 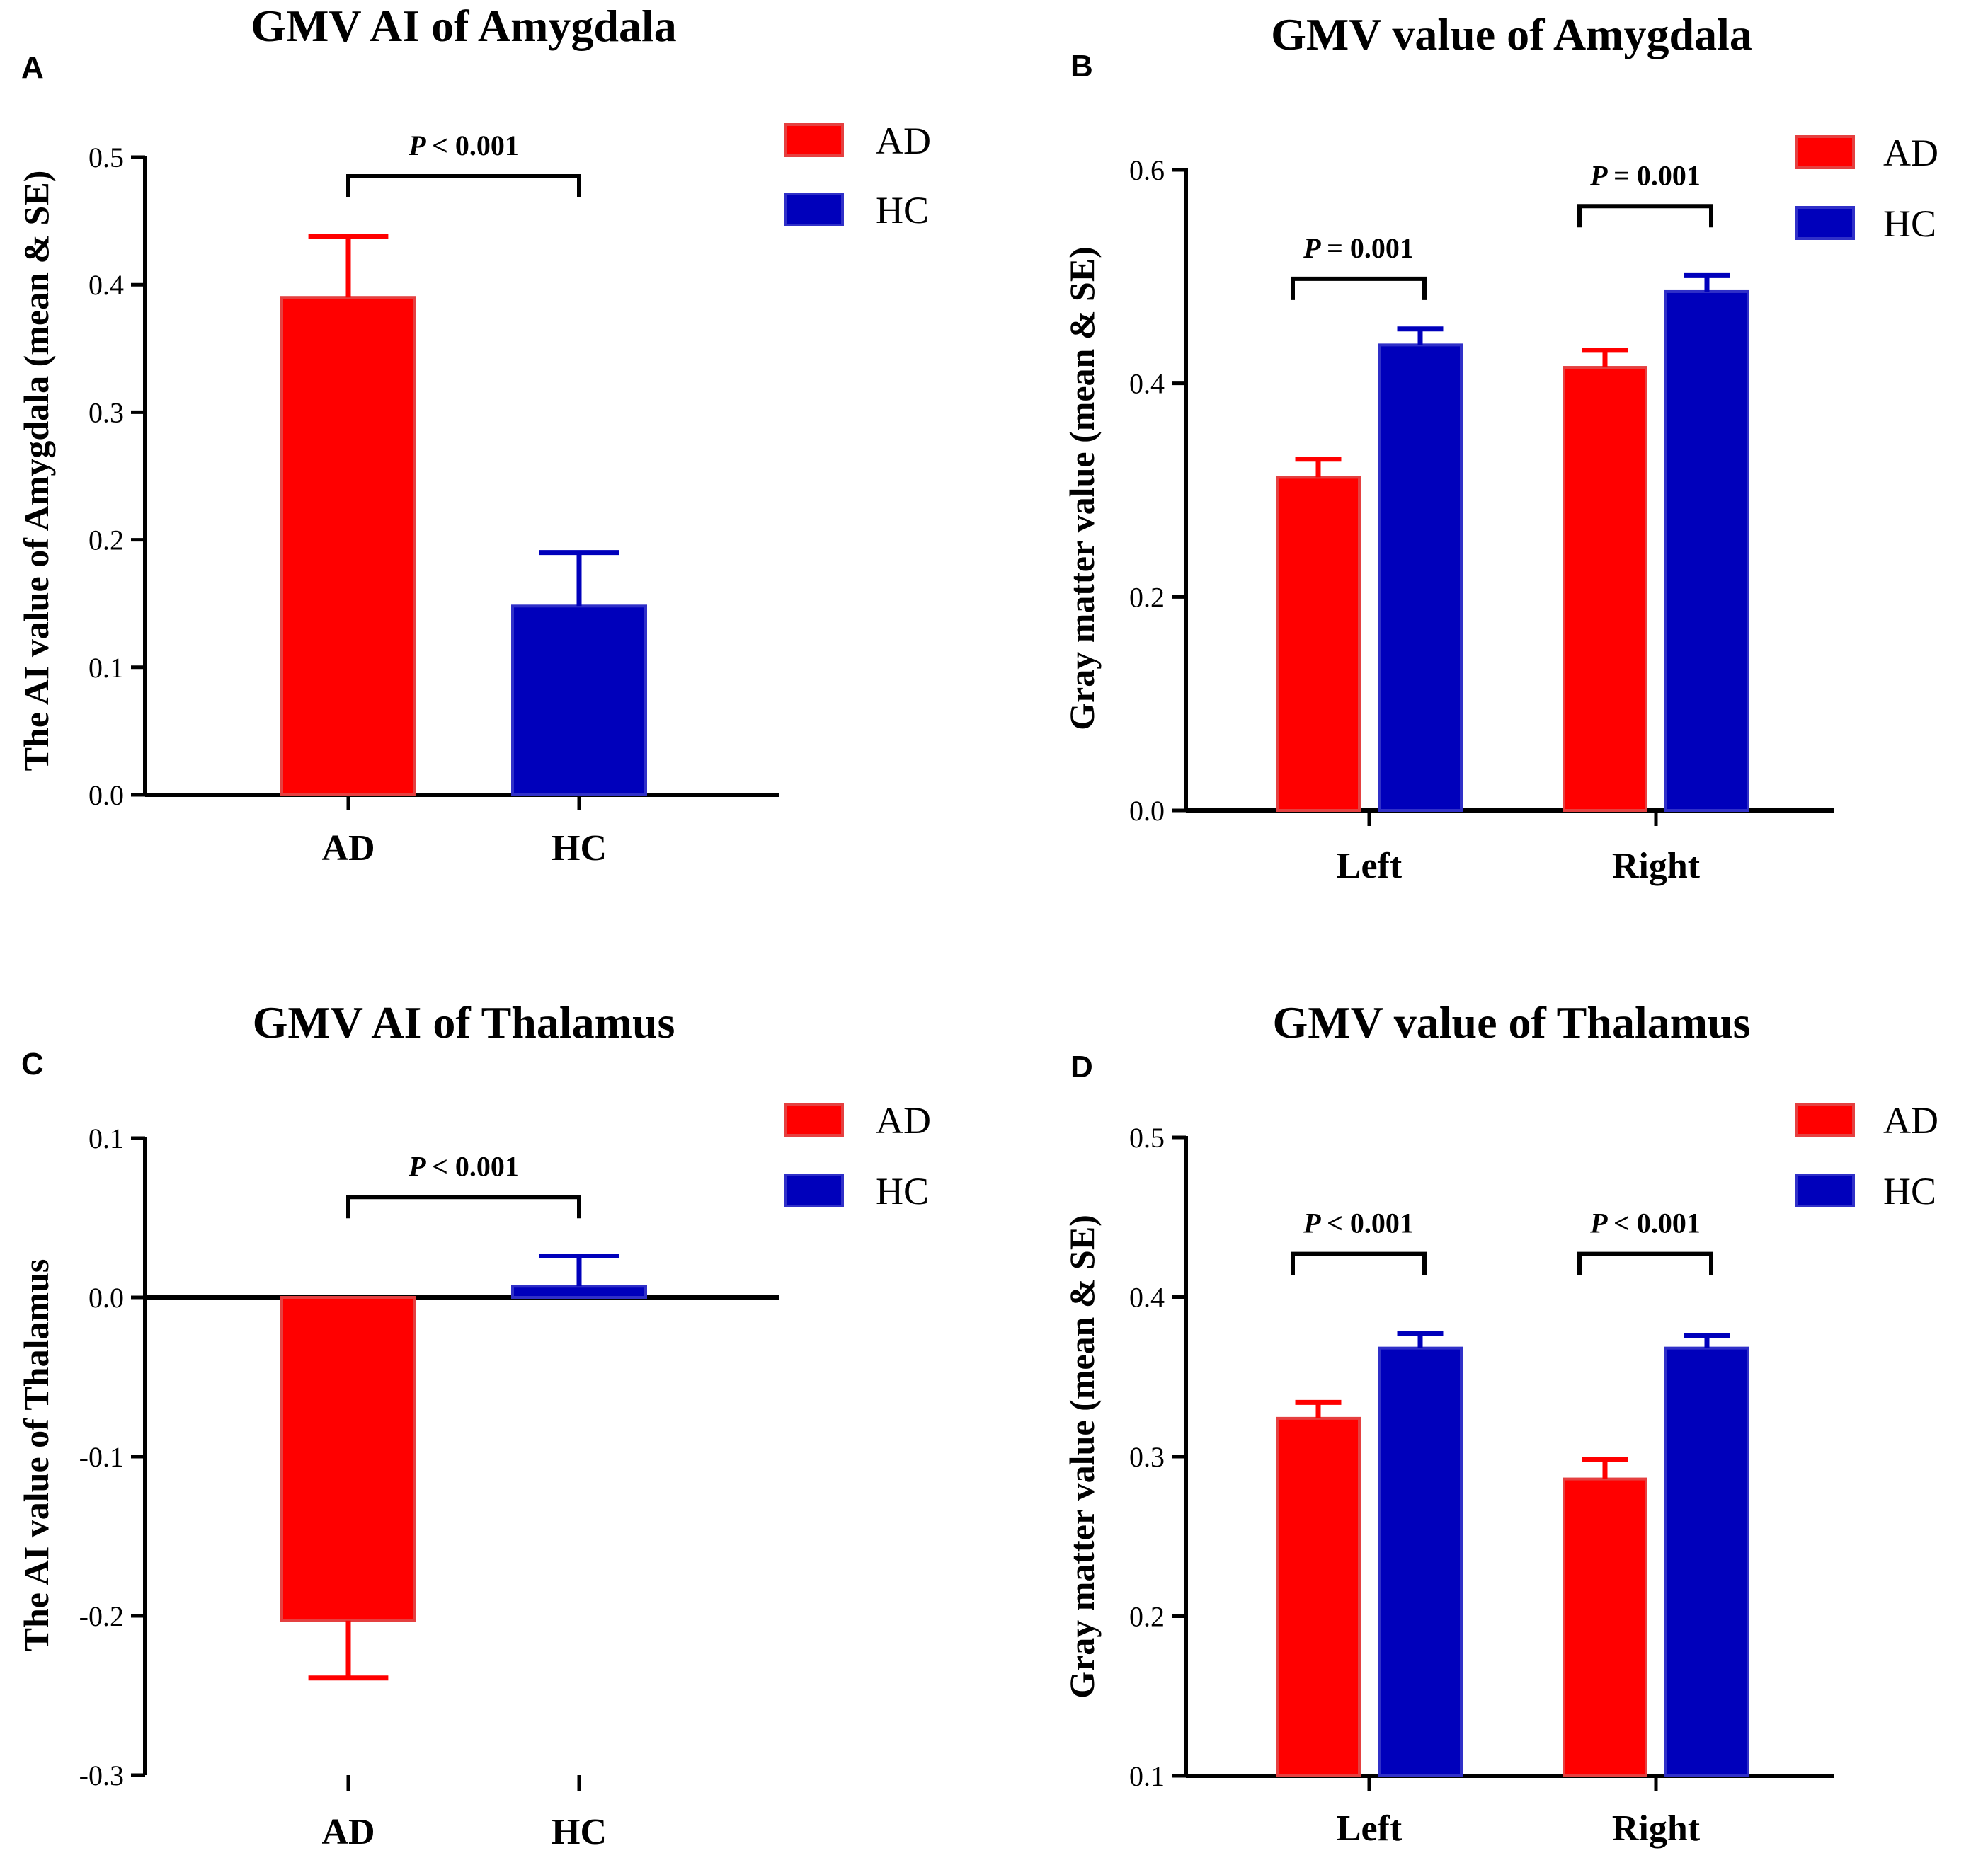 What do you see at coordinates (101, 1457) in the screenshot?
I see `y-tick-label: -0.1` at bounding box center [101, 1457].